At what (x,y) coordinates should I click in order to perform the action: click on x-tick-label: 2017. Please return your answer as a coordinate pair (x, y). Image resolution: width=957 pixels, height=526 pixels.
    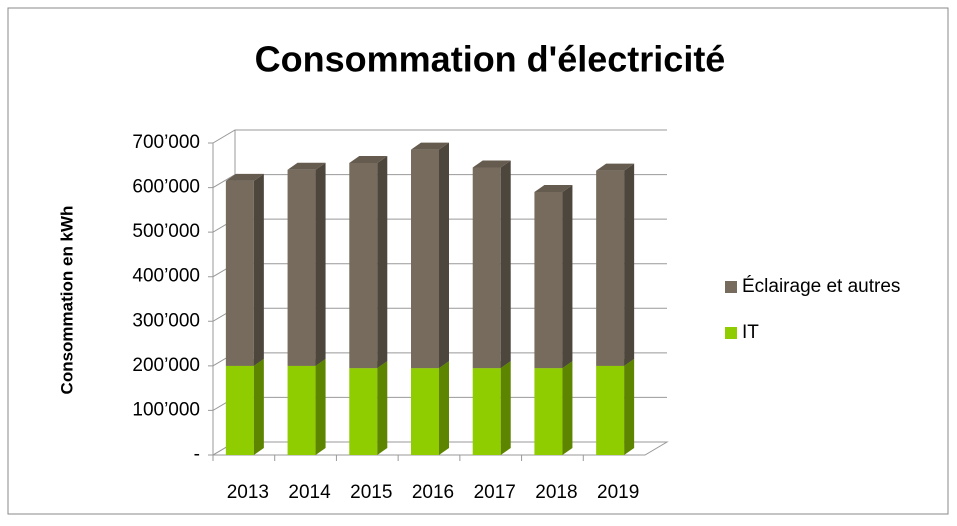
    Looking at the image, I should click on (495, 492).